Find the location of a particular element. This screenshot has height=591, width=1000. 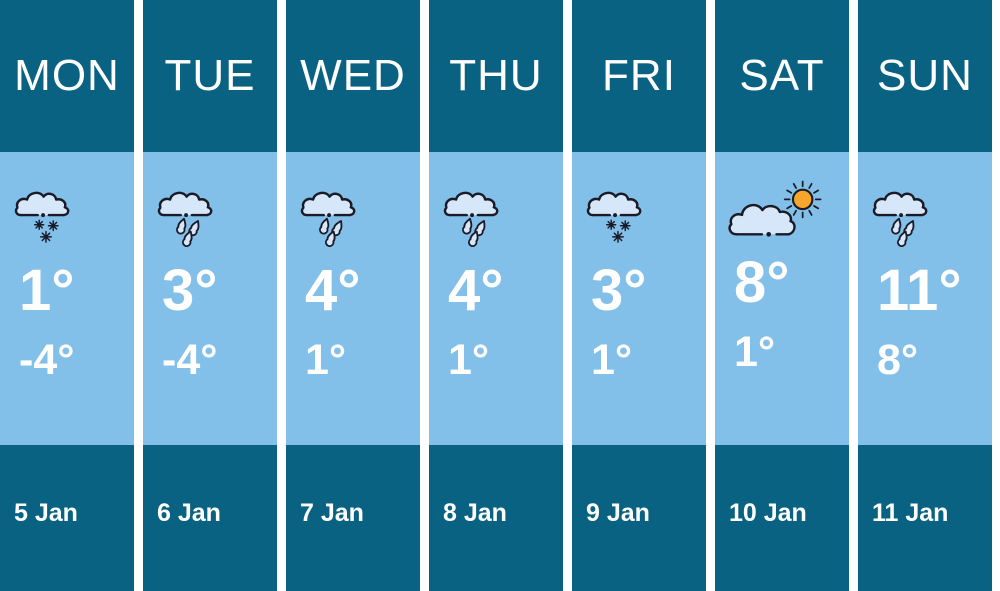

day-footer: 7 Jan is located at coordinates (353, 518).